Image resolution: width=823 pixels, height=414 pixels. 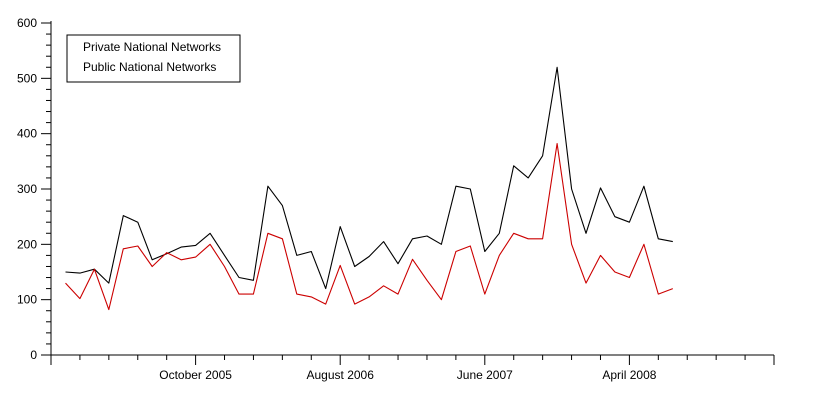 I want to click on x-tick-label: August 2006, so click(x=341, y=375).